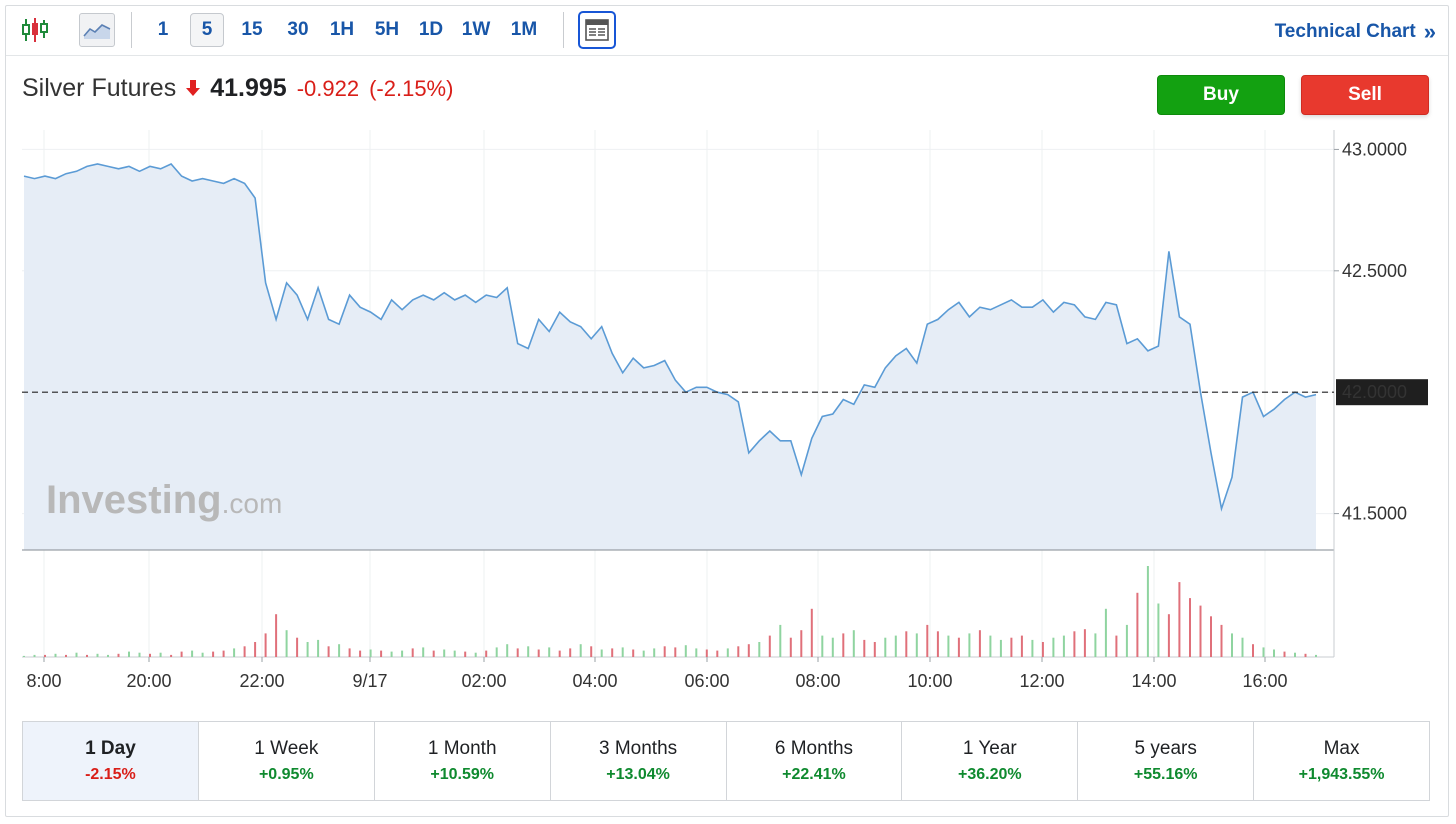 The image size is (1456, 824). What do you see at coordinates (342, 29) in the screenshot?
I see `interval-1h-button: 1H` at bounding box center [342, 29].